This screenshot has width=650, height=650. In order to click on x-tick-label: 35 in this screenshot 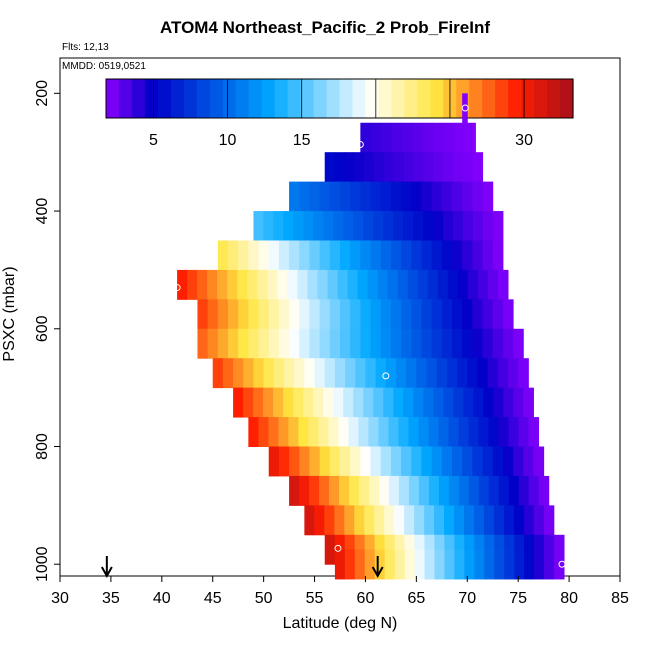, I will do `click(111, 598)`.